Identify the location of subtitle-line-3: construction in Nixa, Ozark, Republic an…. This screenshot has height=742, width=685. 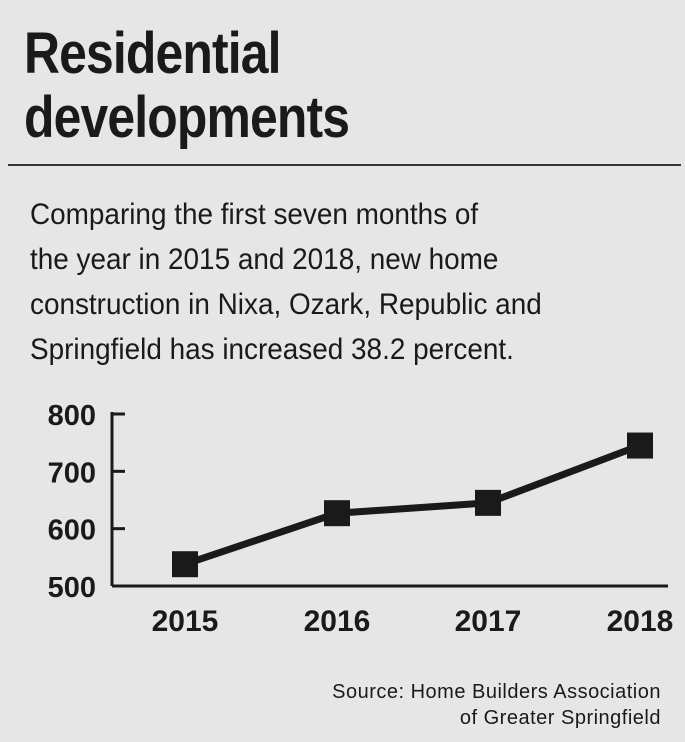
(286, 304).